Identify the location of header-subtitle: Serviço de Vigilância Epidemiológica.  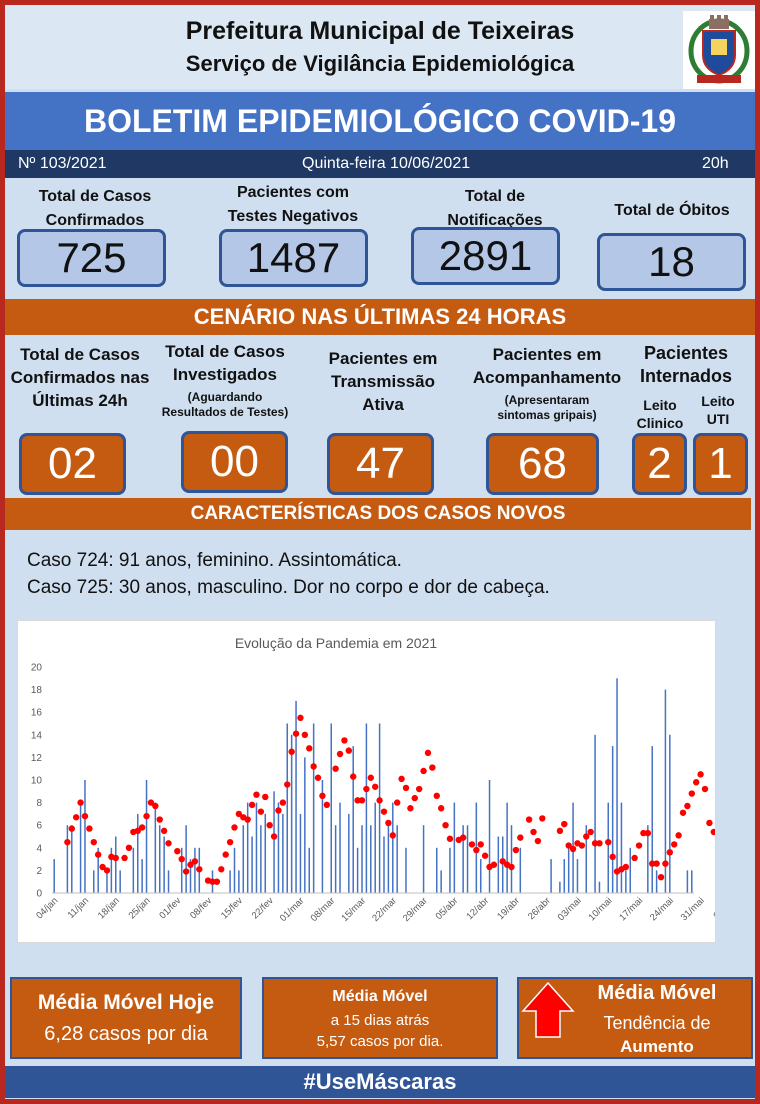
(380, 63).